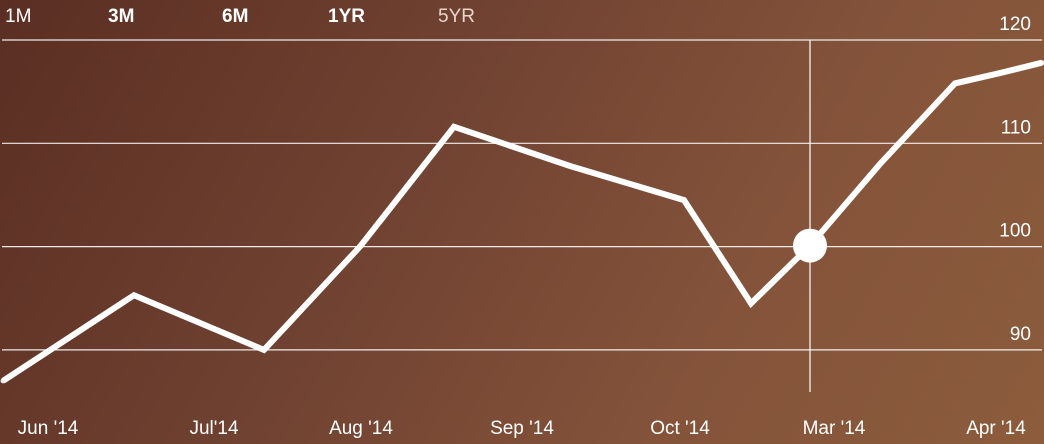 The height and width of the screenshot is (444, 1044). What do you see at coordinates (834, 428) in the screenshot?
I see `x-tick-label: Mar '14` at bounding box center [834, 428].